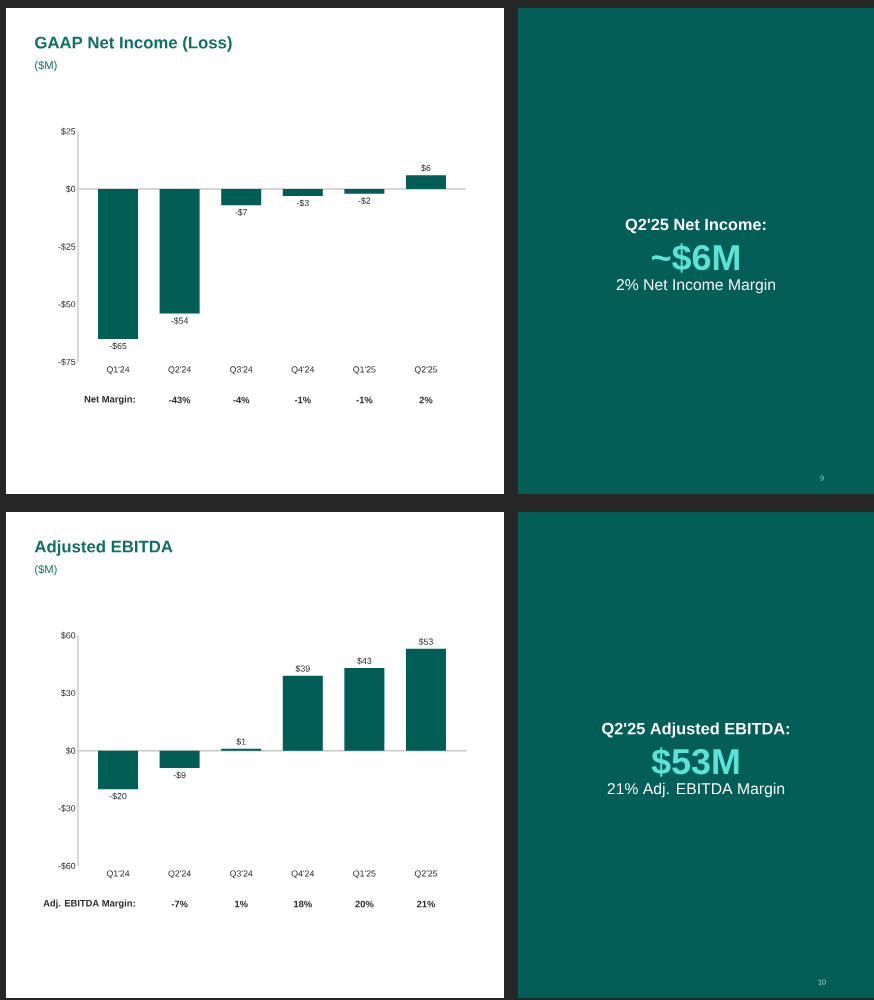 This screenshot has height=1000, width=874. Describe the element at coordinates (695, 730) in the screenshot. I see `text: Q2'25 Adjusted EBITDA:` at that location.